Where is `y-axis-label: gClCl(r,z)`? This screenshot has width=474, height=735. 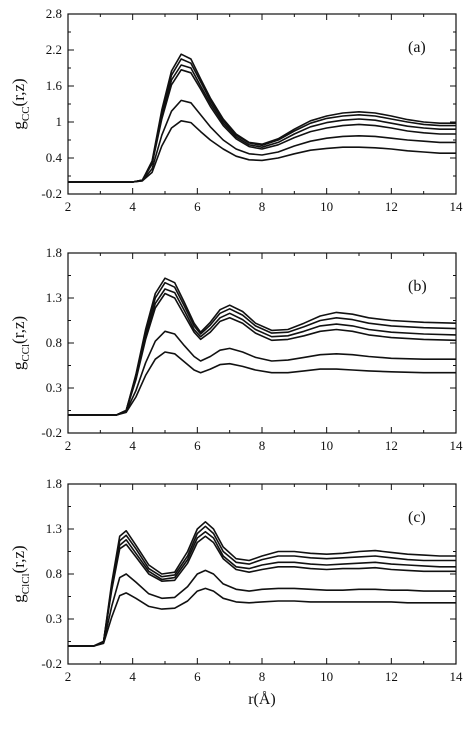
y-axis-label: gClCl(r,z) is located at coordinates (20, 573).